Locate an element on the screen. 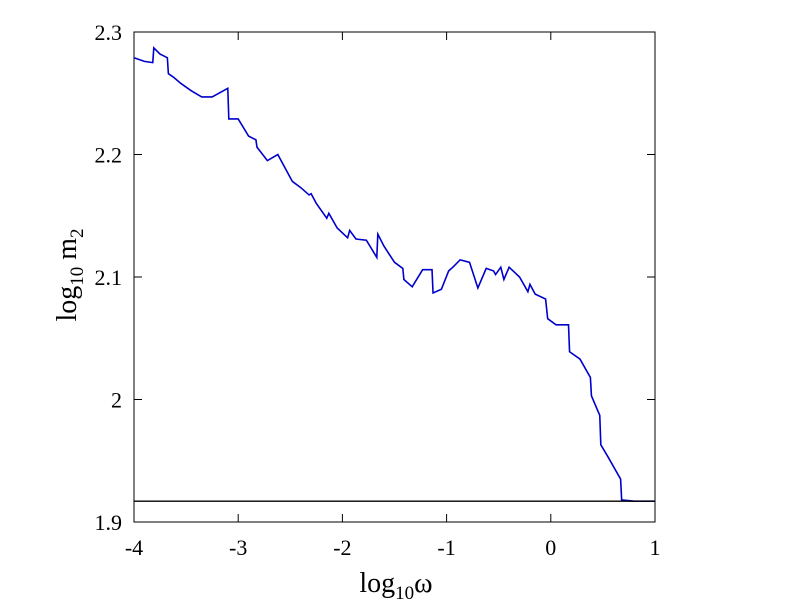  x-axis-label: log10ω is located at coordinates (395, 586).